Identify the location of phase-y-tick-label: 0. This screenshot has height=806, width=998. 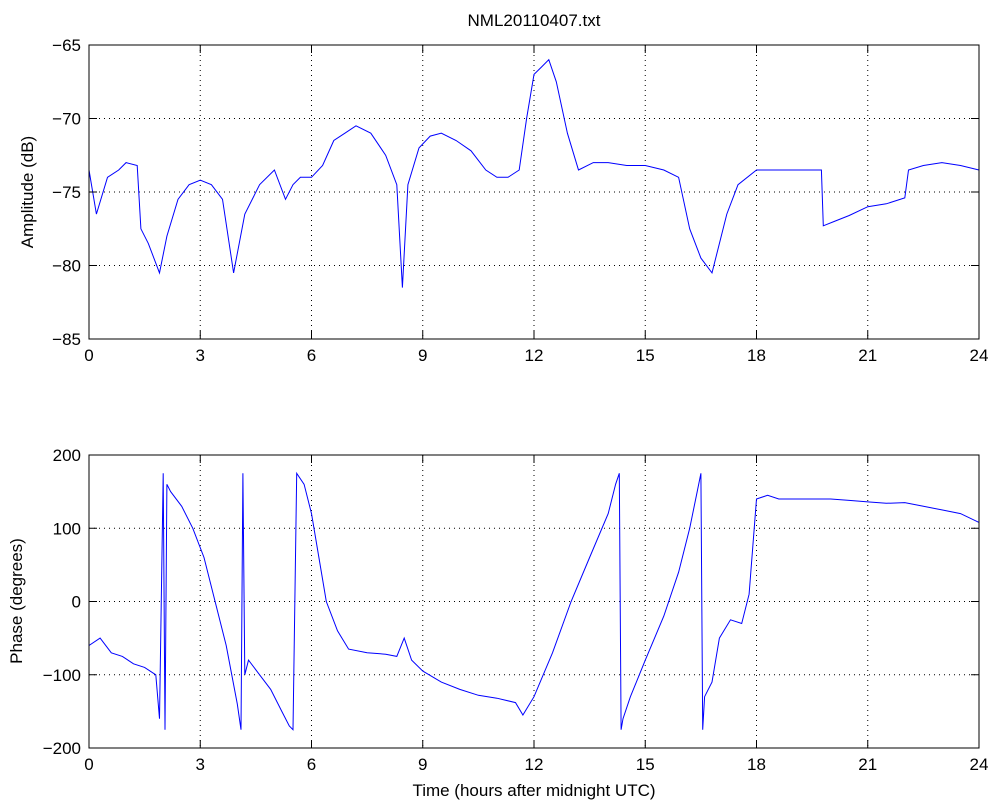
(76, 602).